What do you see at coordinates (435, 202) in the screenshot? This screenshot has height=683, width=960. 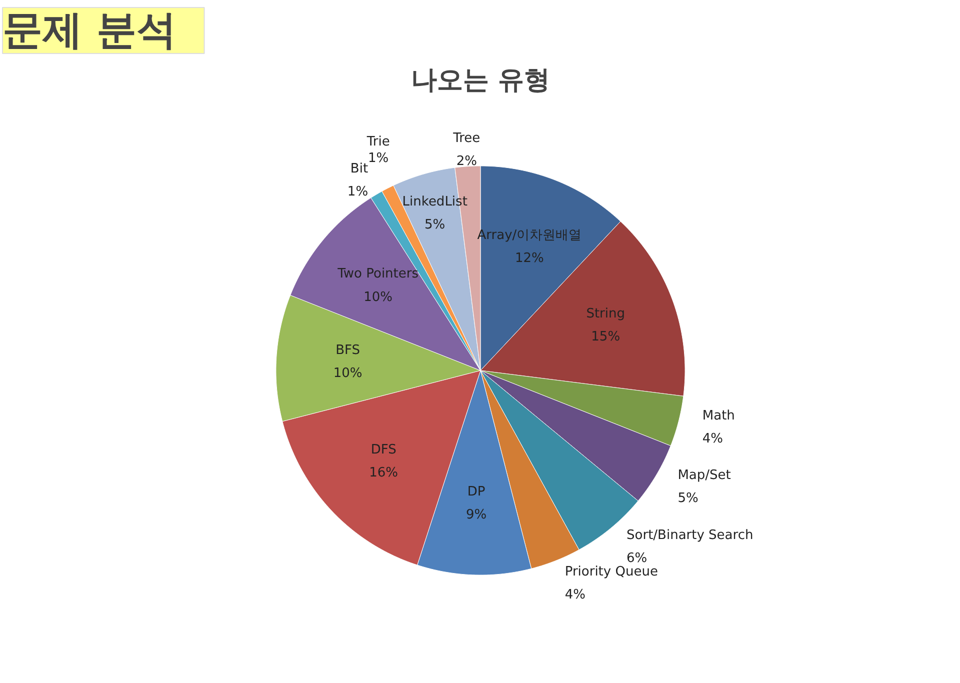 I see `slice-label: LinkedList` at bounding box center [435, 202].